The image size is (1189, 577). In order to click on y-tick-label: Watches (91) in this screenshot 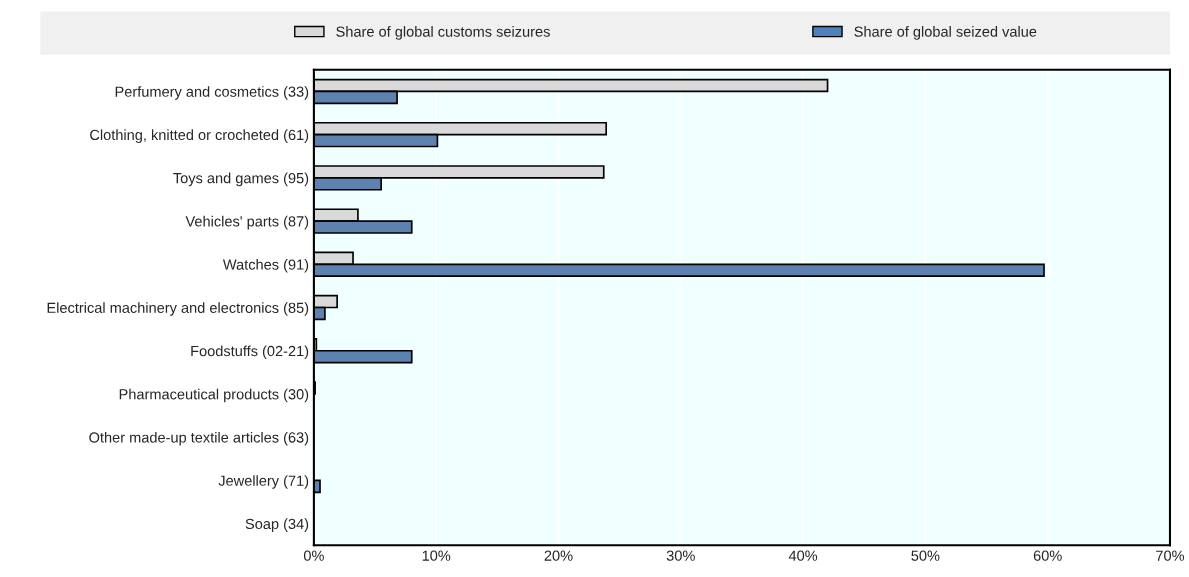, I will do `click(265, 266)`.